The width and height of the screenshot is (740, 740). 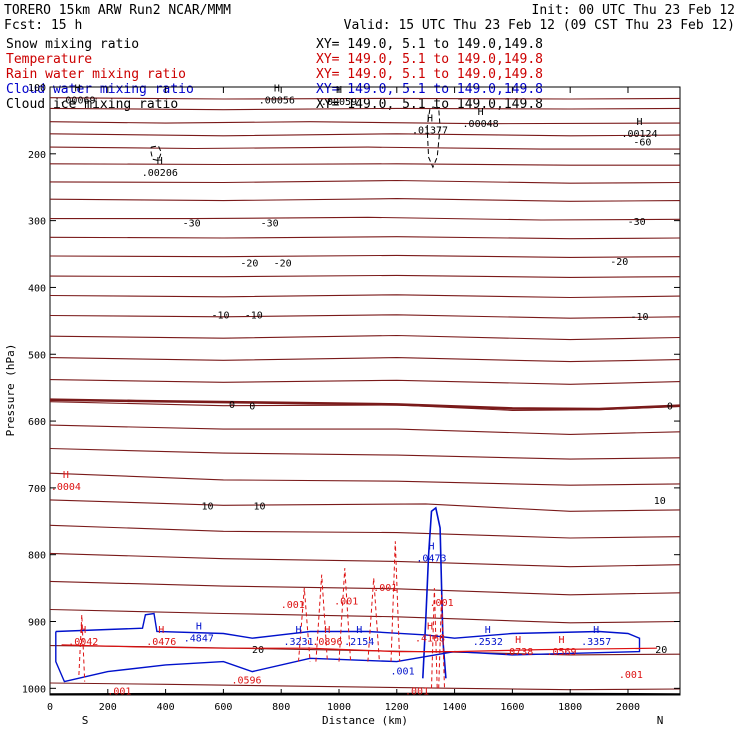 What do you see at coordinates (327, 642) in the screenshot?
I see `max-value: .0896` at bounding box center [327, 642].